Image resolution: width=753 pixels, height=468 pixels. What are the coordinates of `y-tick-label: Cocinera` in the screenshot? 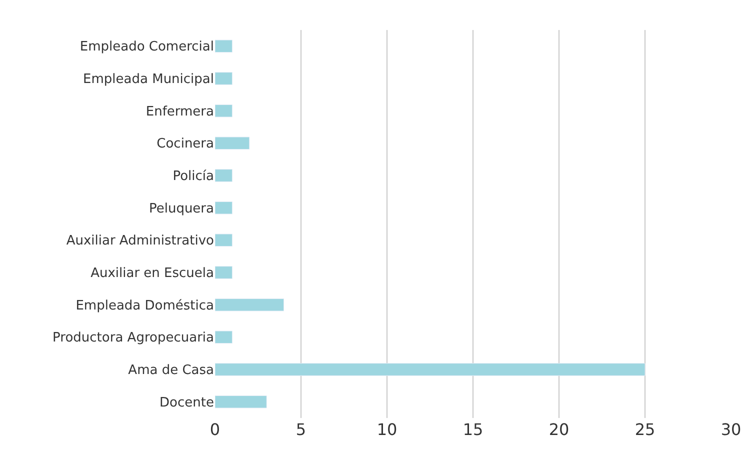 It's located at (185, 144).